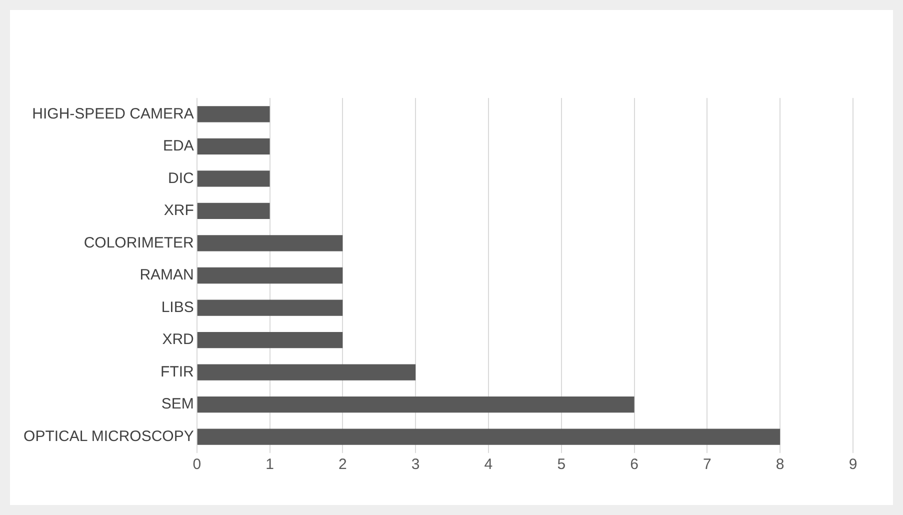 The width and height of the screenshot is (903, 515). What do you see at coordinates (780, 465) in the screenshot?
I see `x-tick-label: 8` at bounding box center [780, 465].